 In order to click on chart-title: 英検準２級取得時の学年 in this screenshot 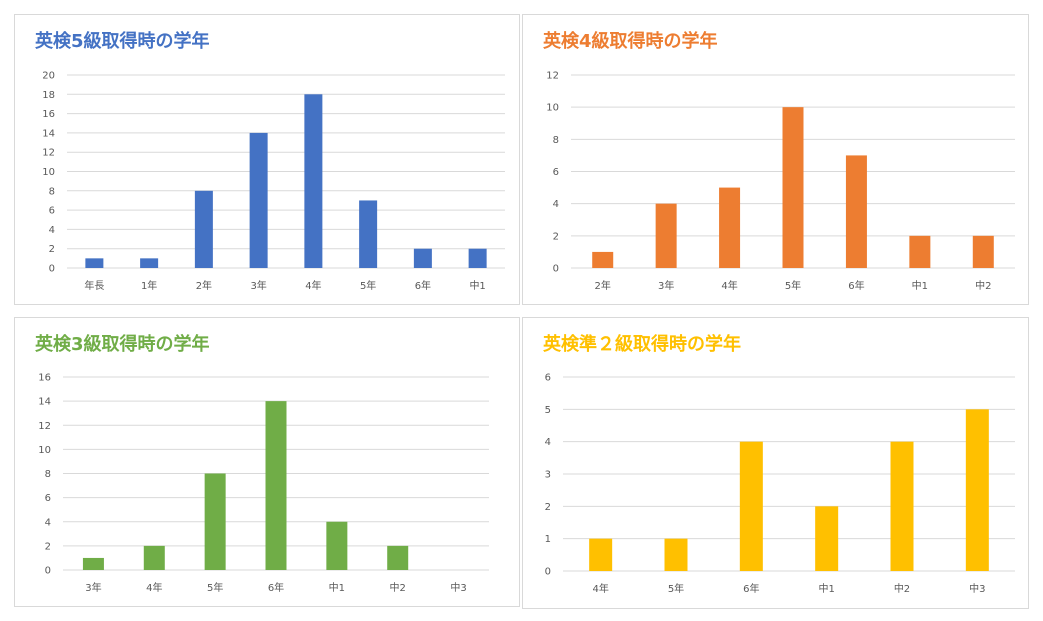, I will do `click(642, 344)`.